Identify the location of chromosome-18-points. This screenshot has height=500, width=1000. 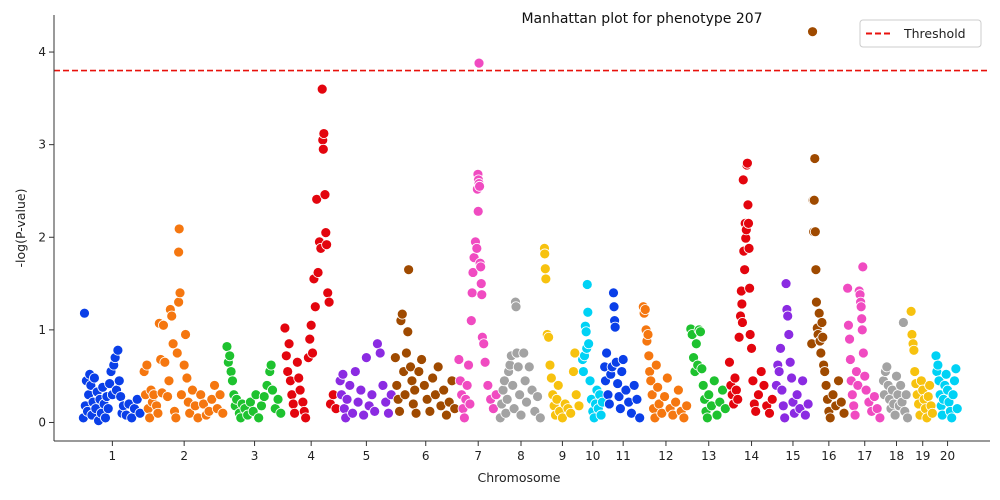
(895, 370).